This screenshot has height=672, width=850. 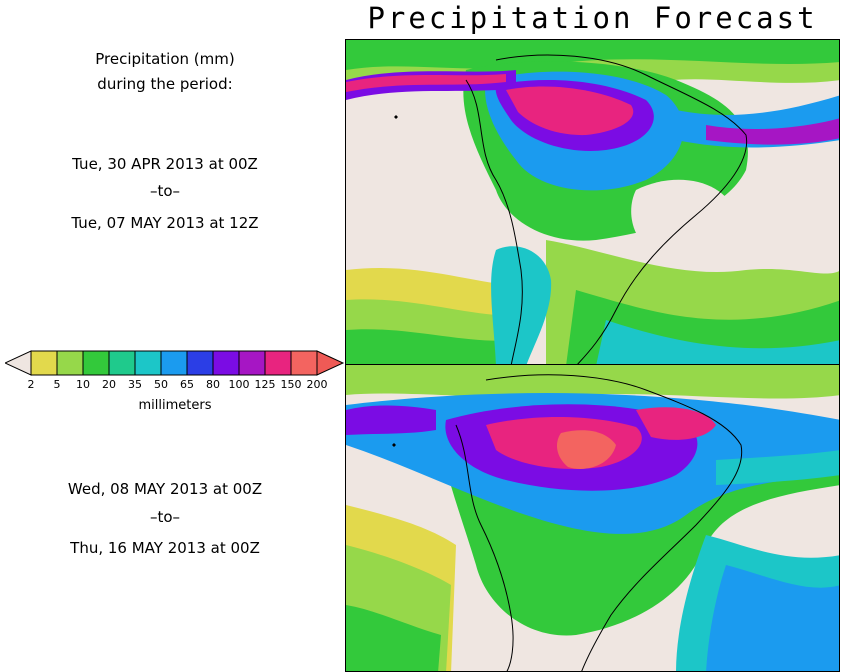 I want to click on colorbar-tick-label: 35, so click(x=135, y=384).